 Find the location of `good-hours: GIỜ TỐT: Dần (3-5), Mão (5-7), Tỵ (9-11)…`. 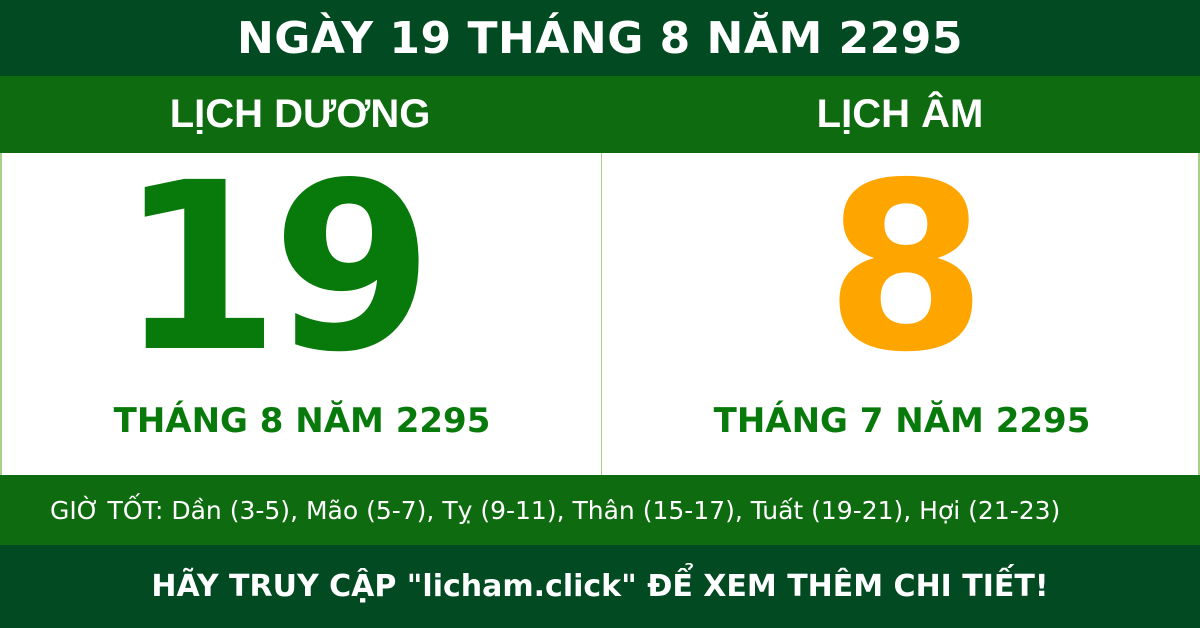

good-hours: GIỜ TỐT: Dần (3-5), Mão (5-7), Tỵ (9-11)… is located at coordinates (600, 510).